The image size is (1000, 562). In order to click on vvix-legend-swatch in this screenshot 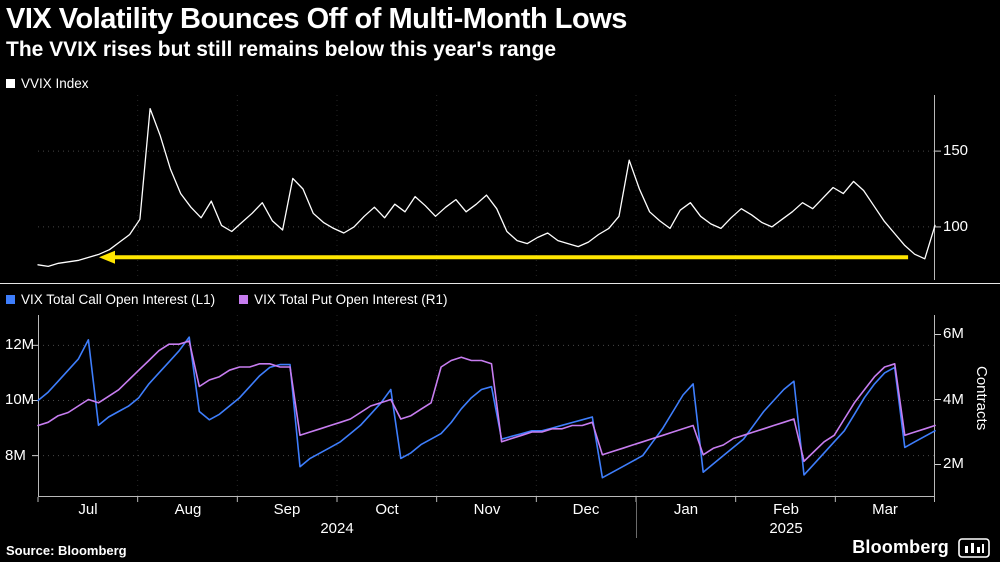, I will do `click(10, 83)`.